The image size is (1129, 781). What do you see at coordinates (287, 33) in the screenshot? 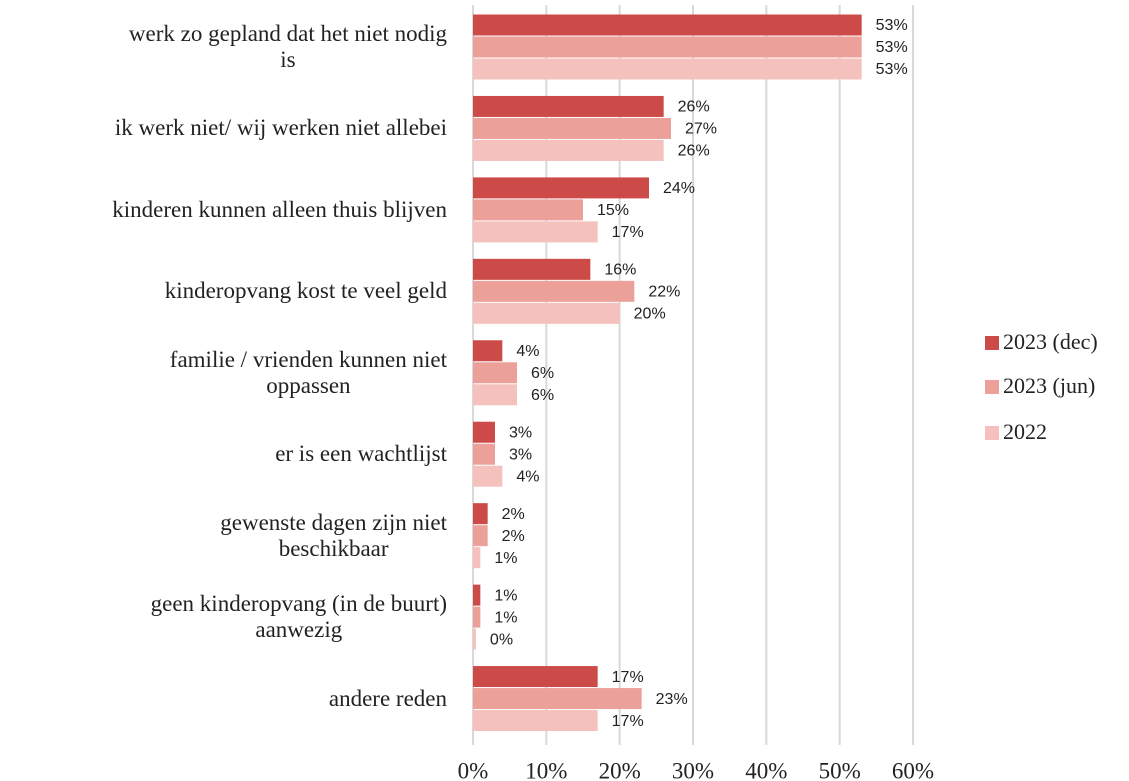
I see `category-label-line: werk zo gepland dat het niet nodig` at bounding box center [287, 33].